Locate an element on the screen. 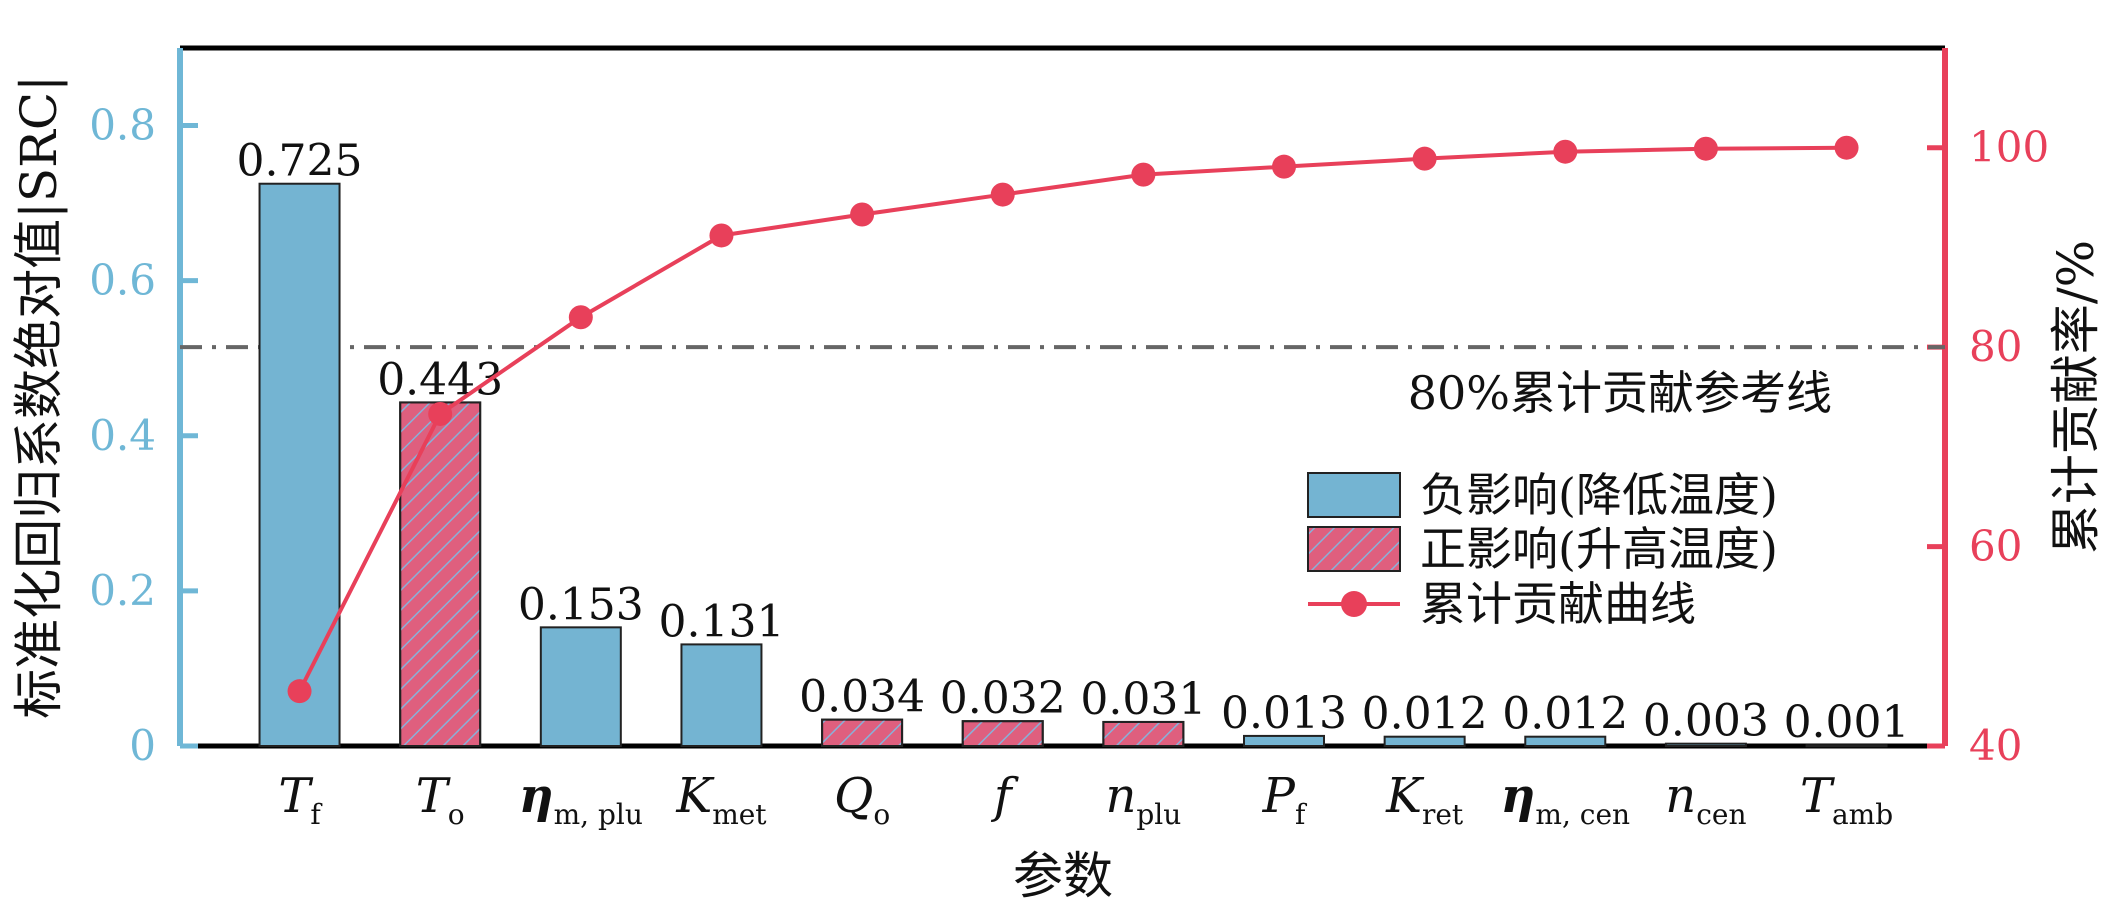 This screenshot has height=911, width=2123. left-tick-label: 0.4 is located at coordinates (122, 435).